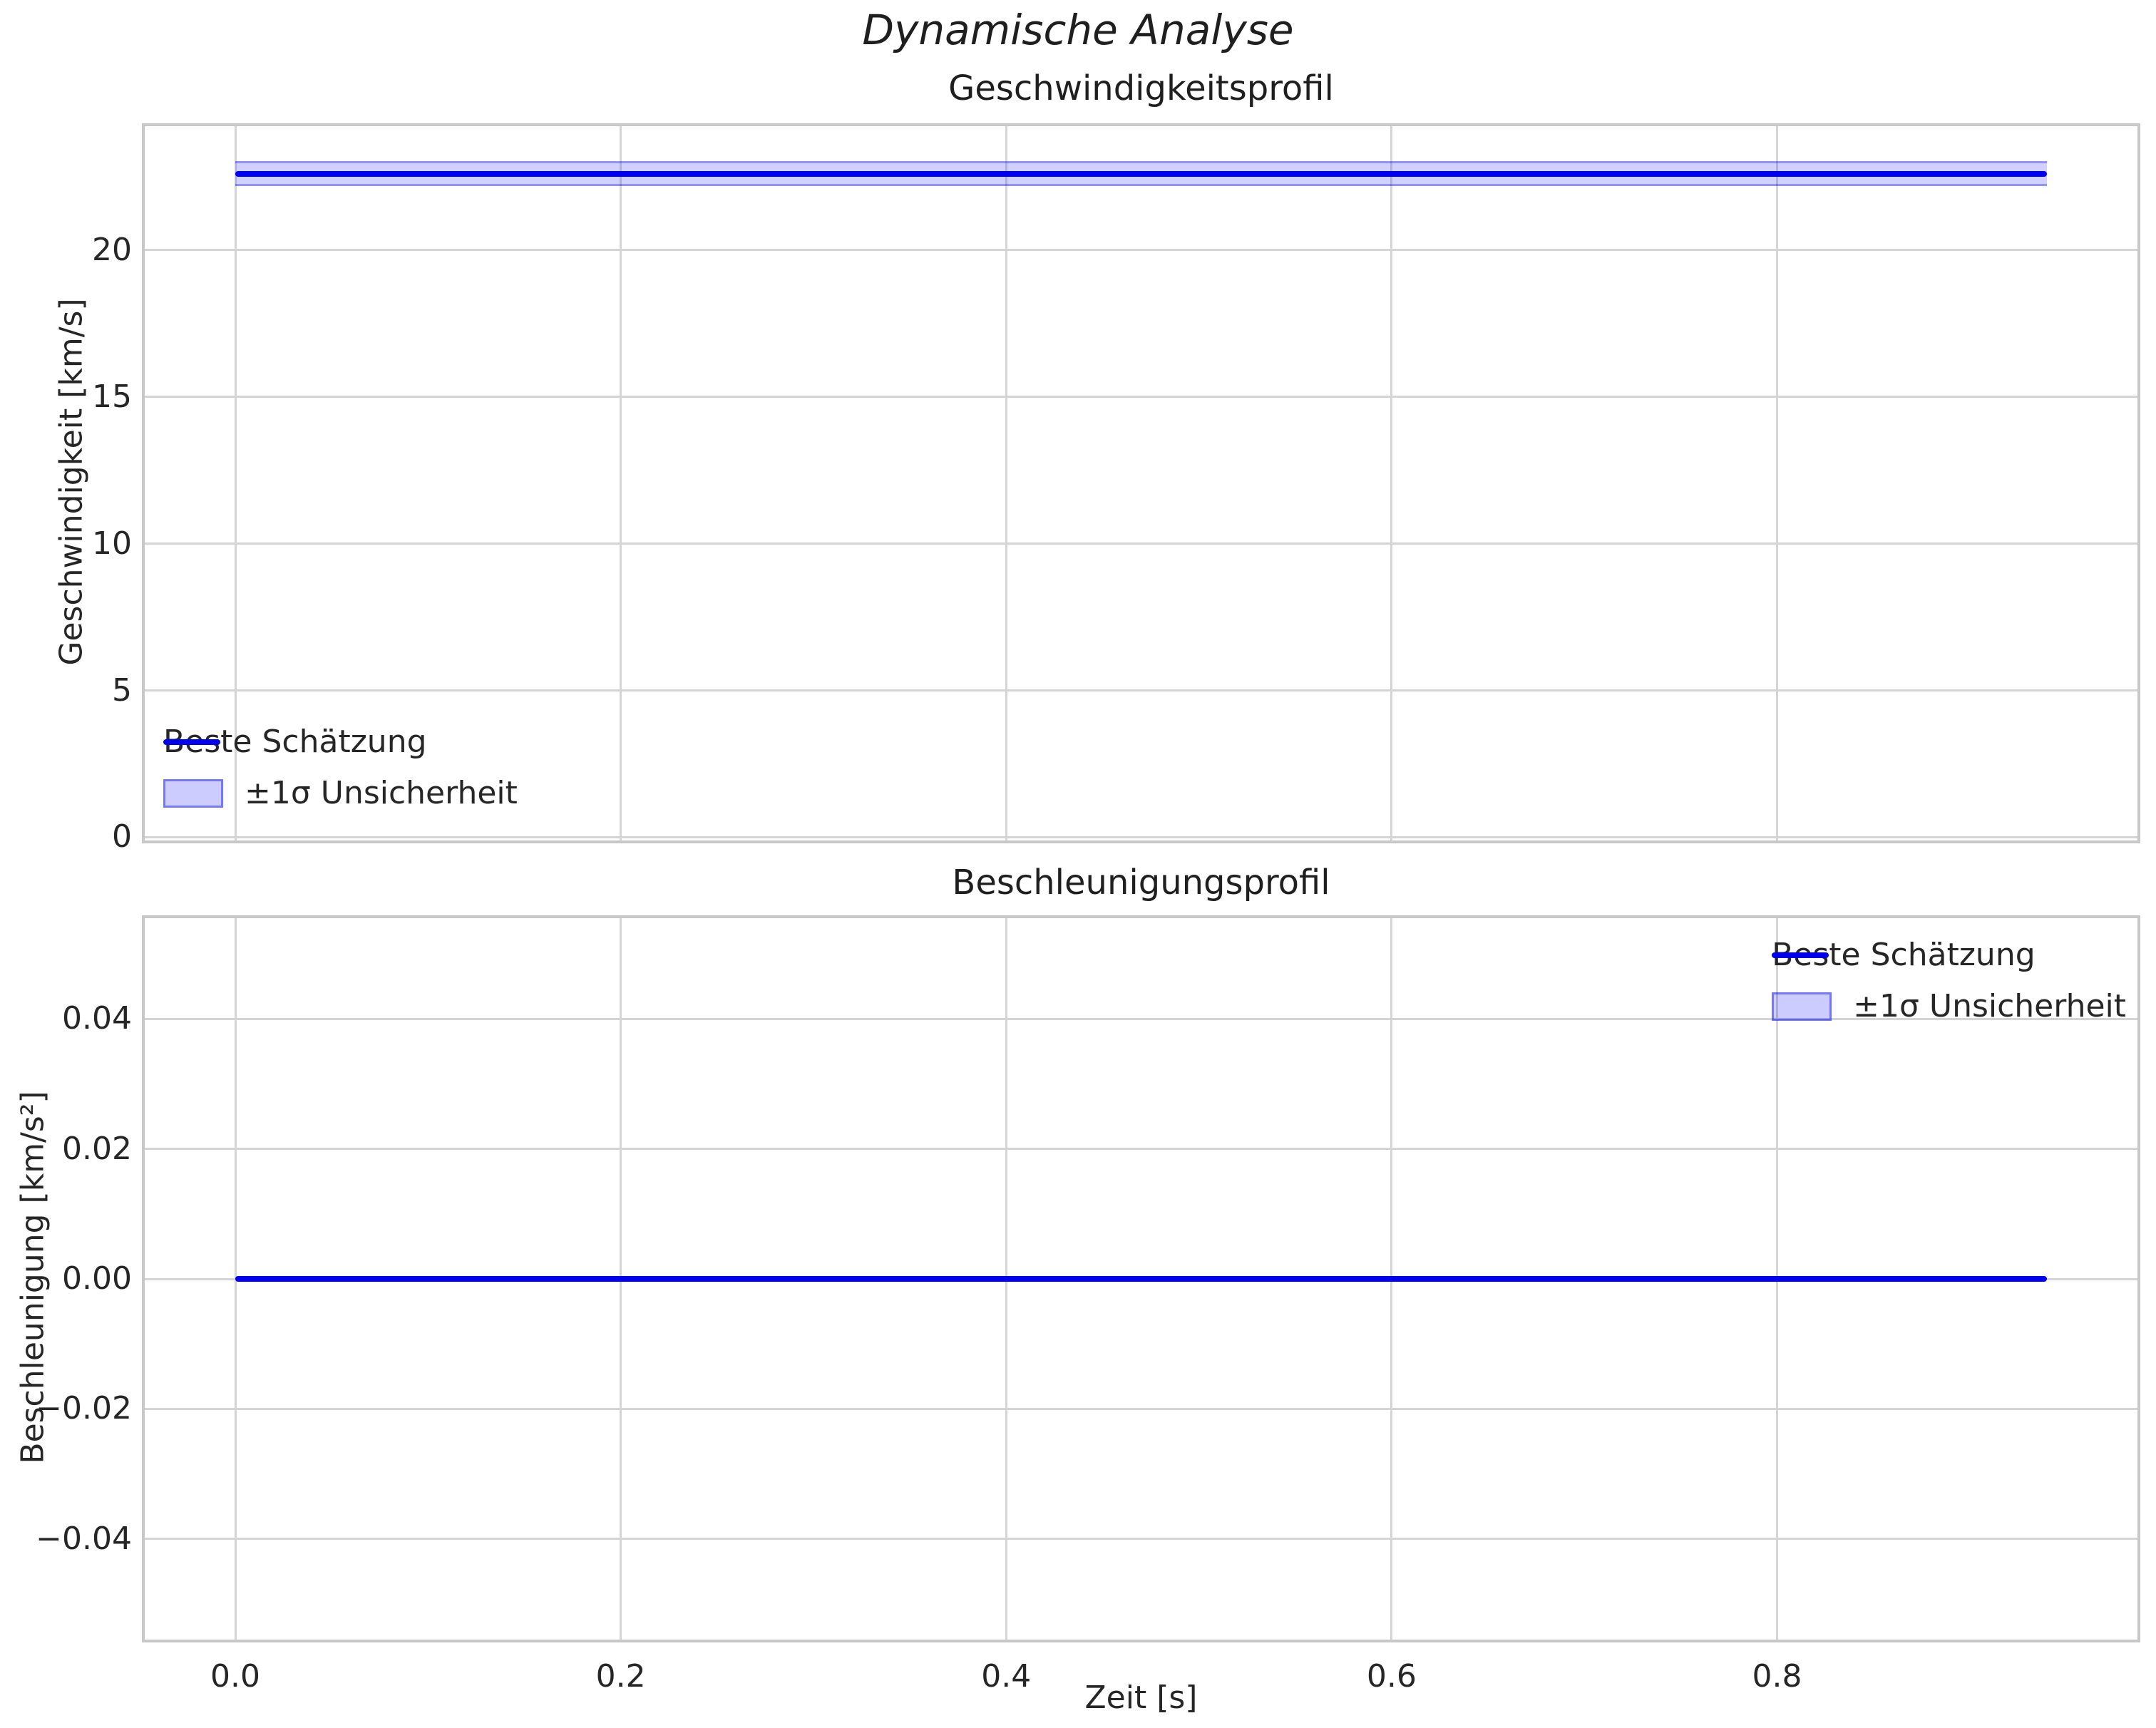 The image size is (2156, 1728). What do you see at coordinates (84, 1408) in the screenshot?
I see `y-tick-label: −0.02` at bounding box center [84, 1408].